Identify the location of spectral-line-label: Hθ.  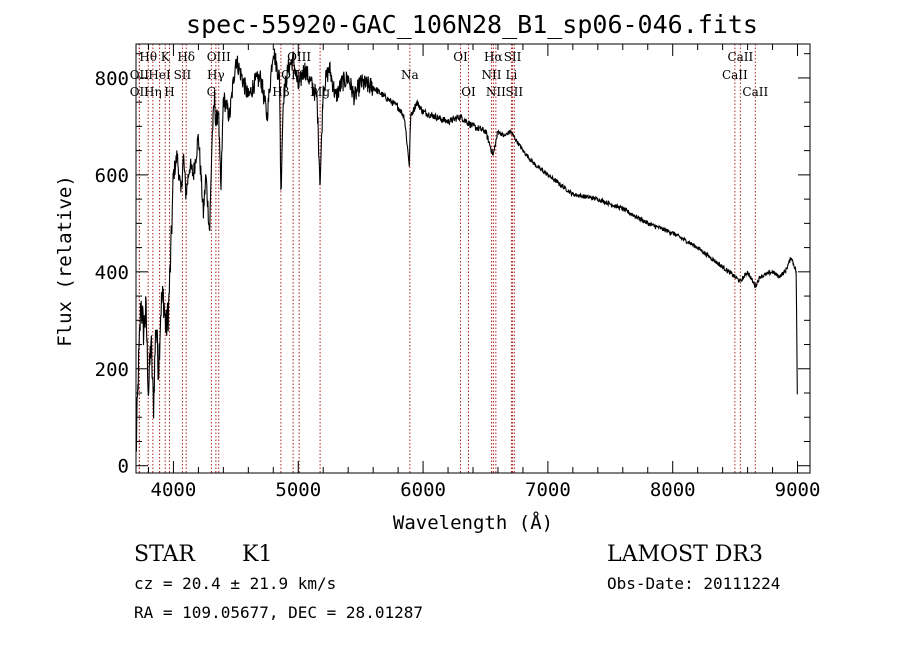
(148, 57).